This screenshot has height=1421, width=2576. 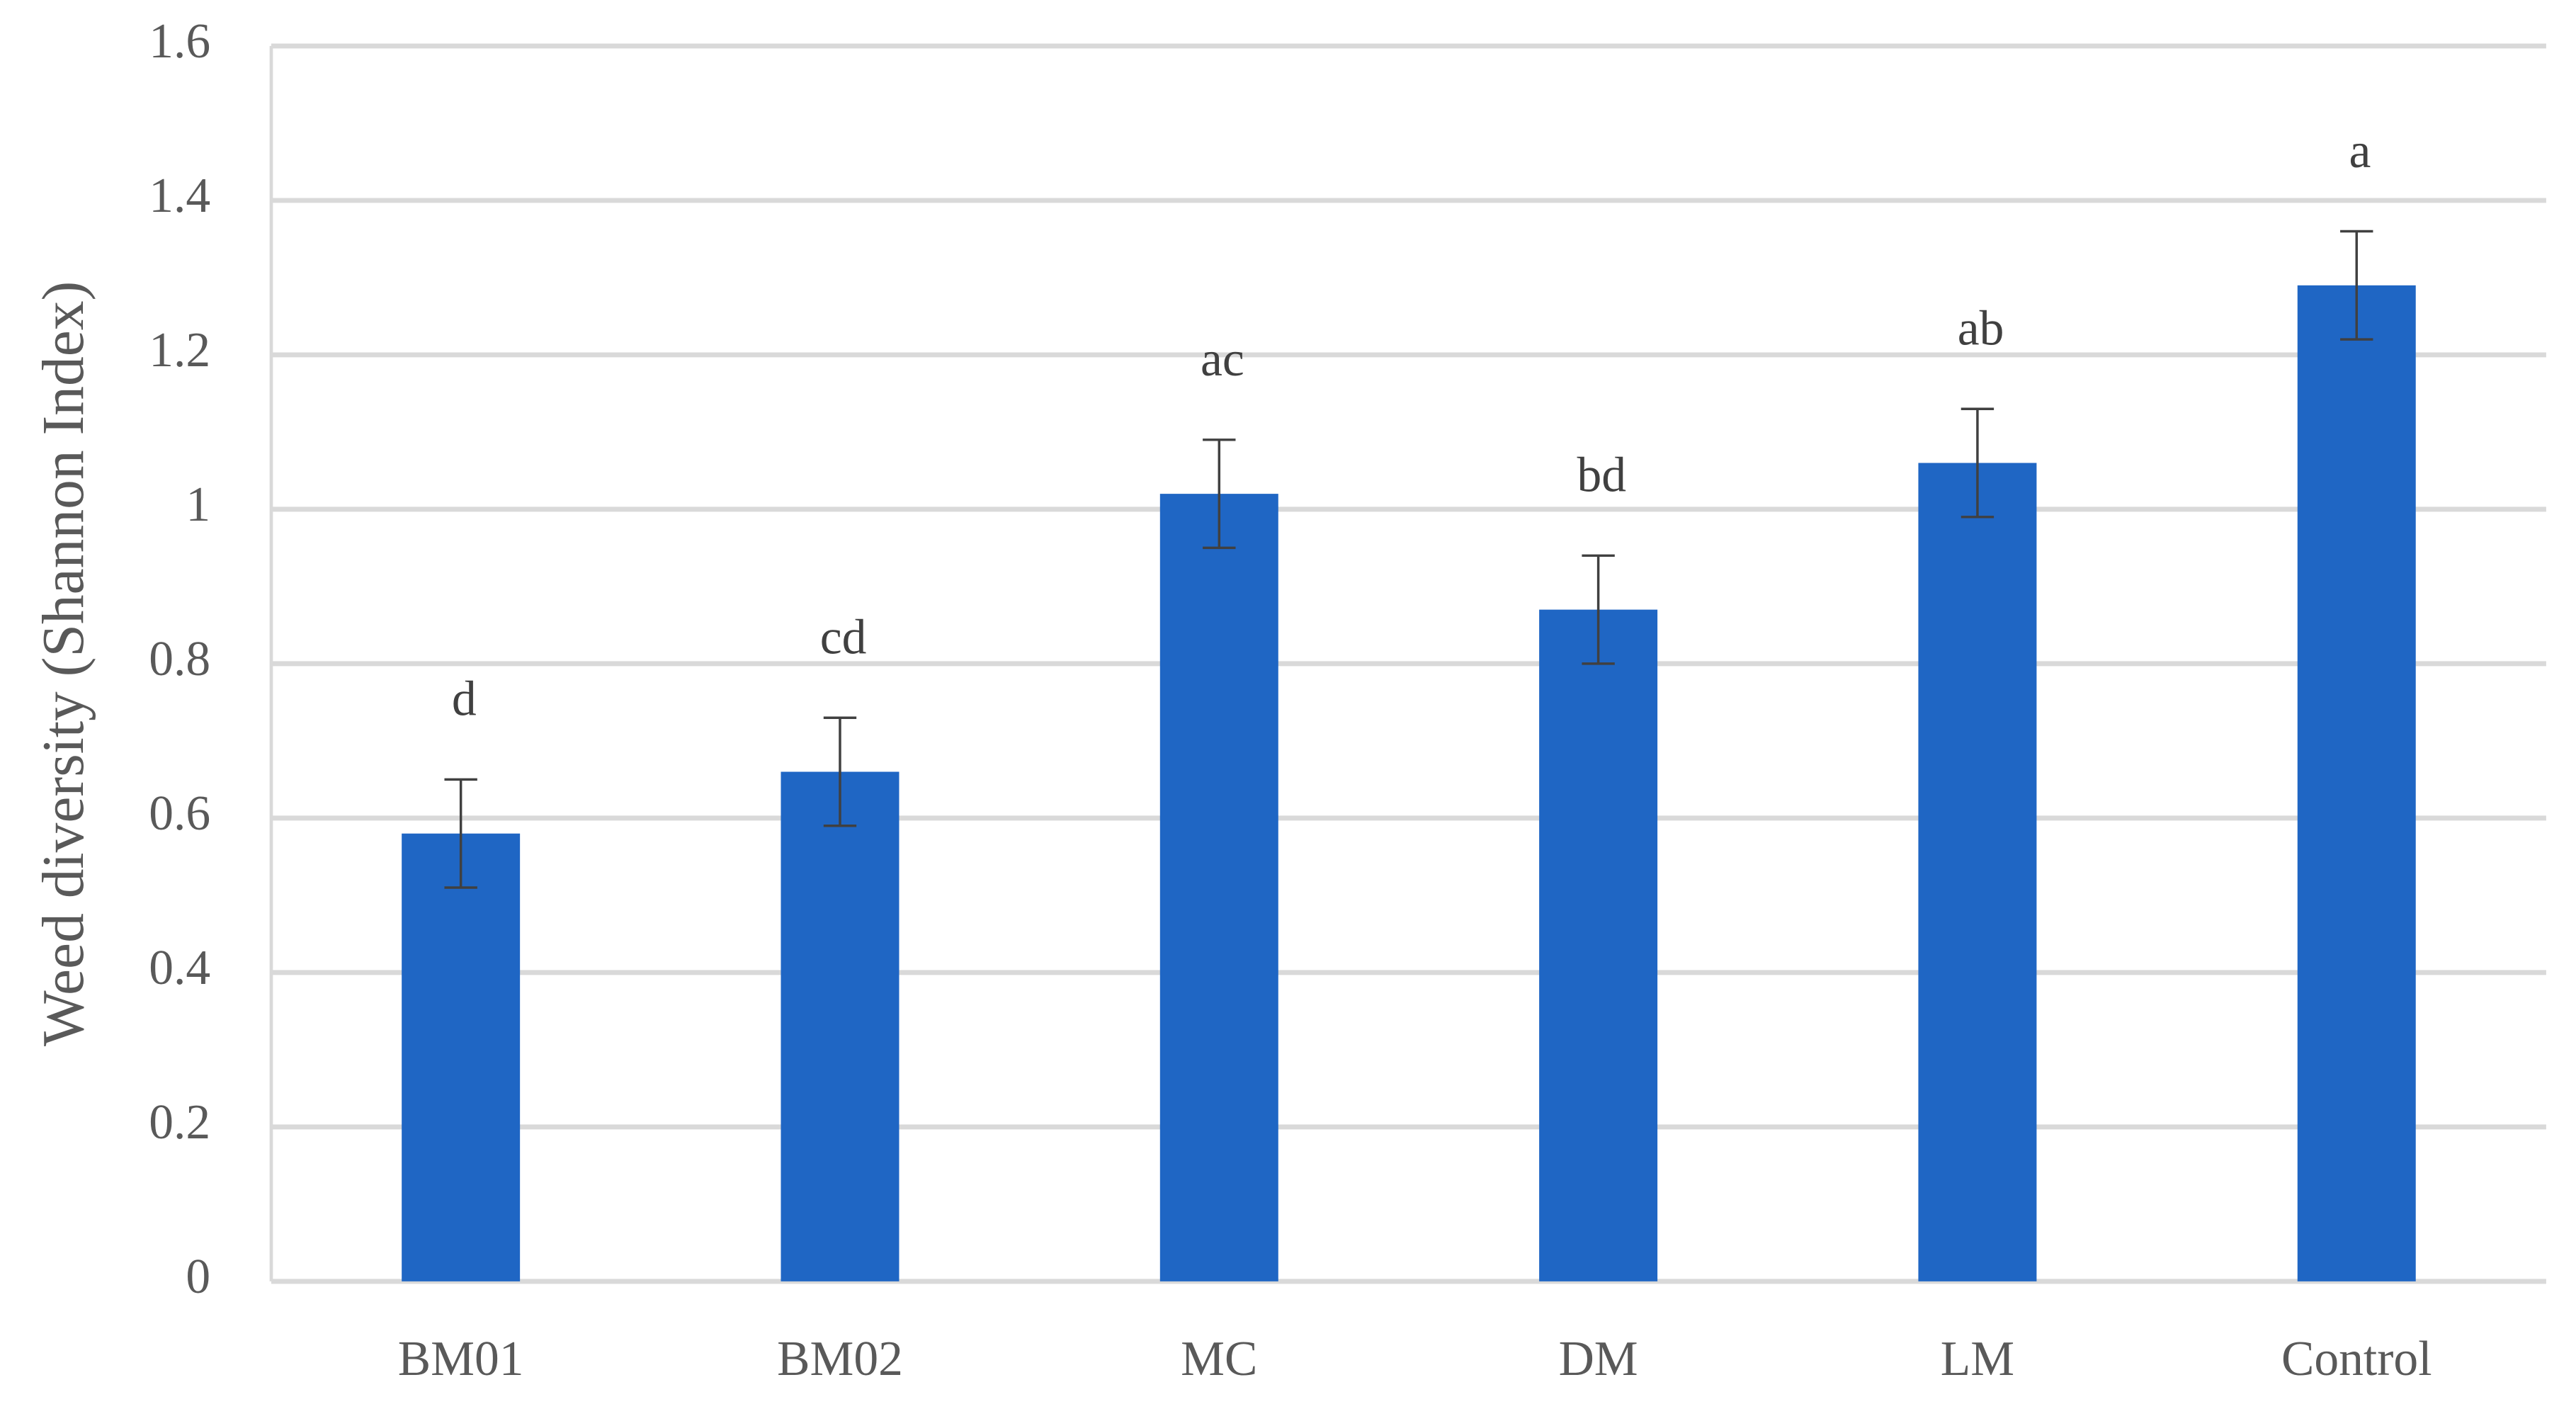 I want to click on significance-letter: cd, so click(x=843, y=637).